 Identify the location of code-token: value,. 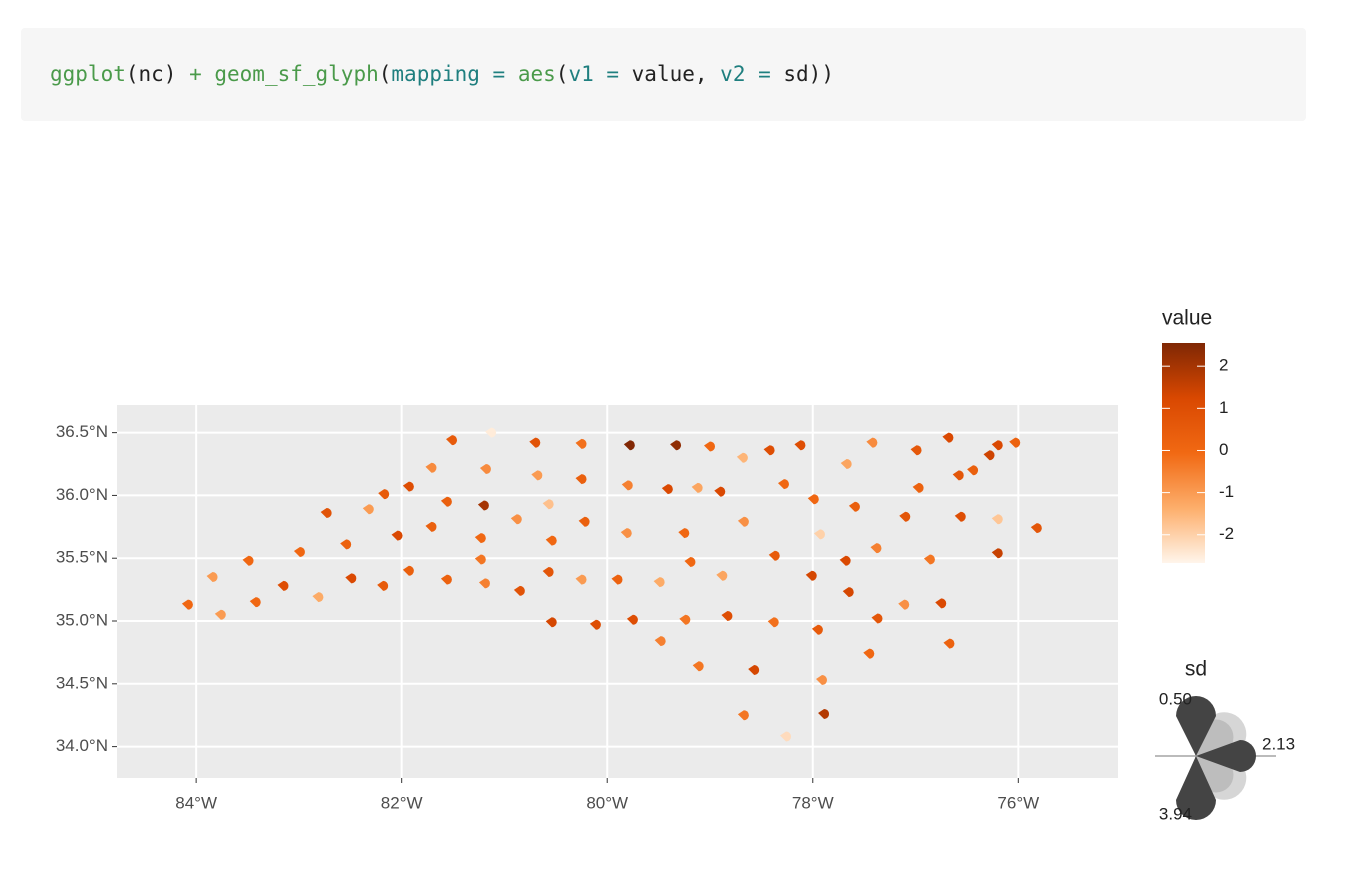
(676, 74).